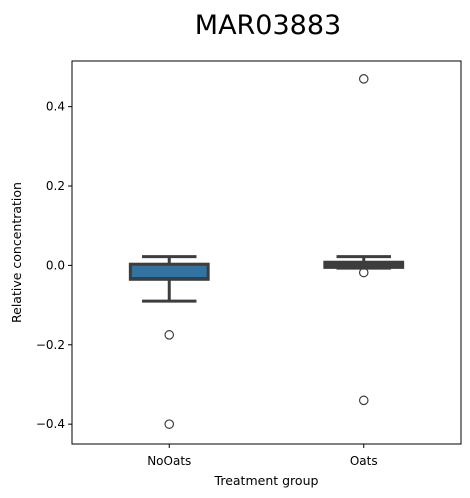  I want to click on y-axis-label: Relative concentration, so click(16, 252).